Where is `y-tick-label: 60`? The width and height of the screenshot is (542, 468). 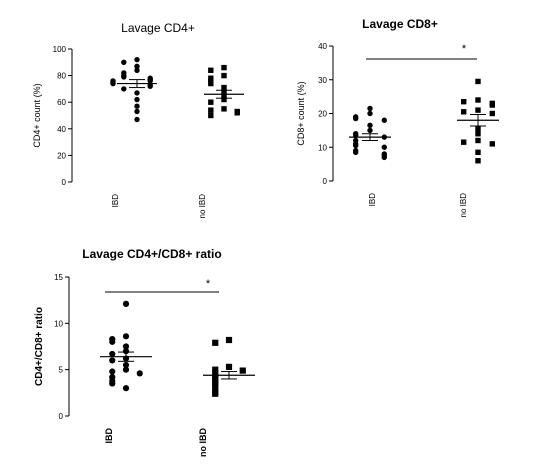
y-tick-label: 60 is located at coordinates (61, 102).